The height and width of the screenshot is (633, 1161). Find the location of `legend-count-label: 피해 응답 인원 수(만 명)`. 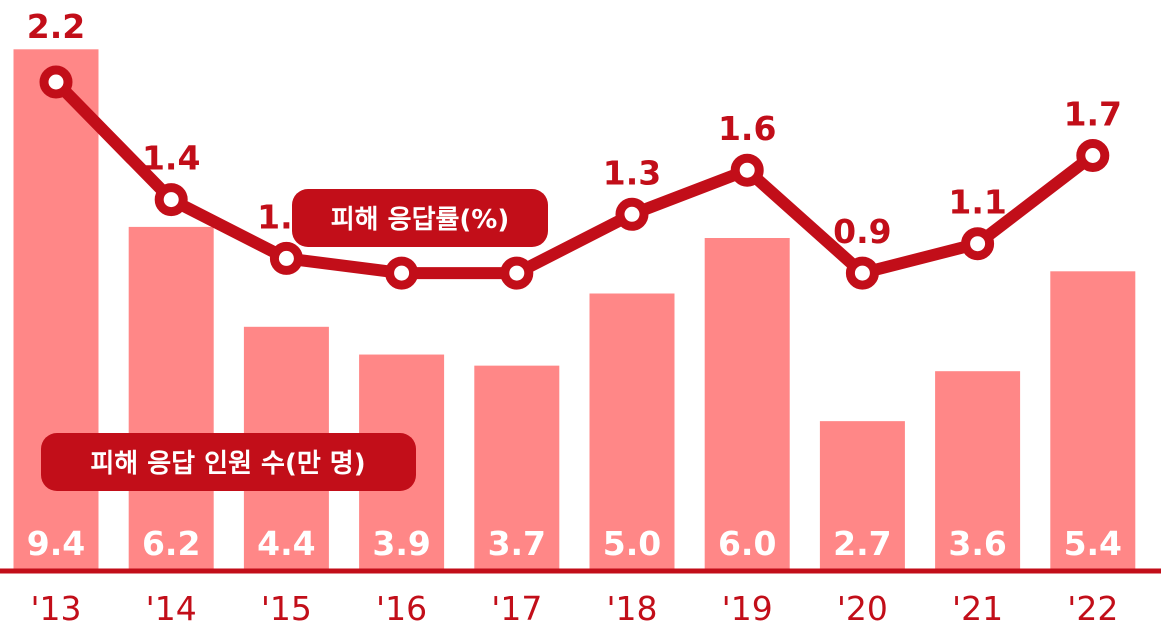

legend-count-label: 피해 응답 인원 수(만 명) is located at coordinates (227, 464).